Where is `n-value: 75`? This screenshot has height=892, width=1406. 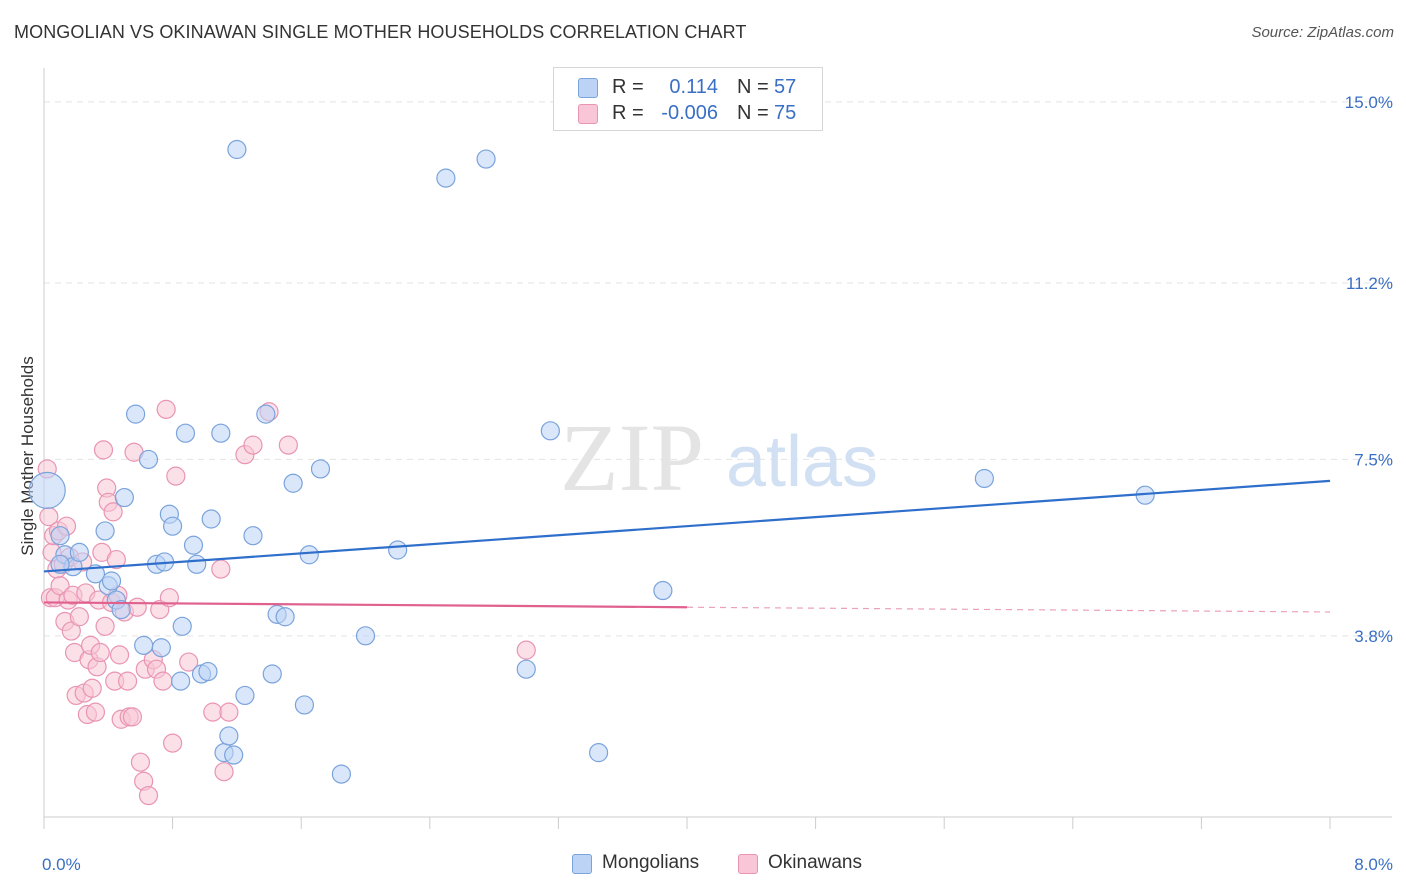 n-value: 75 is located at coordinates (785, 113).